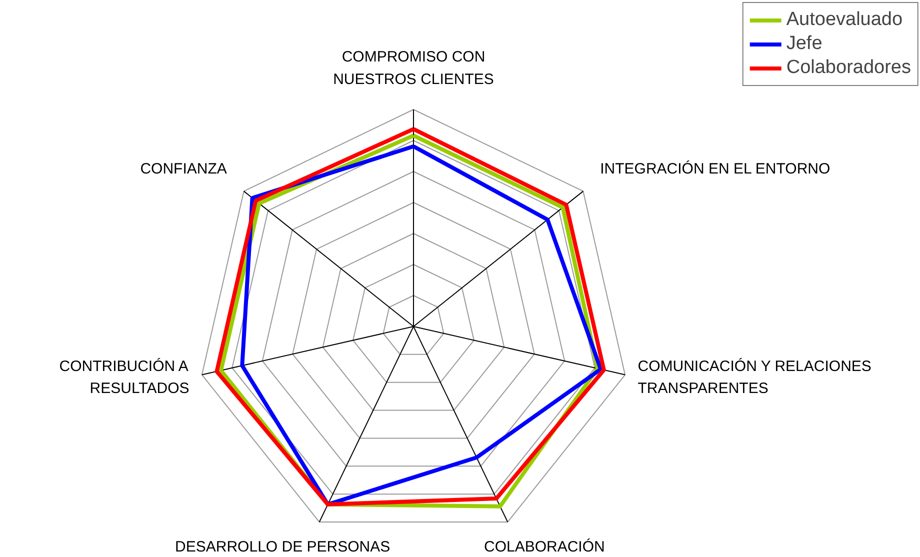  Describe the element at coordinates (282, 547) in the screenshot. I see `spoke-label: DESARROLLO DE PERSONAS` at that location.